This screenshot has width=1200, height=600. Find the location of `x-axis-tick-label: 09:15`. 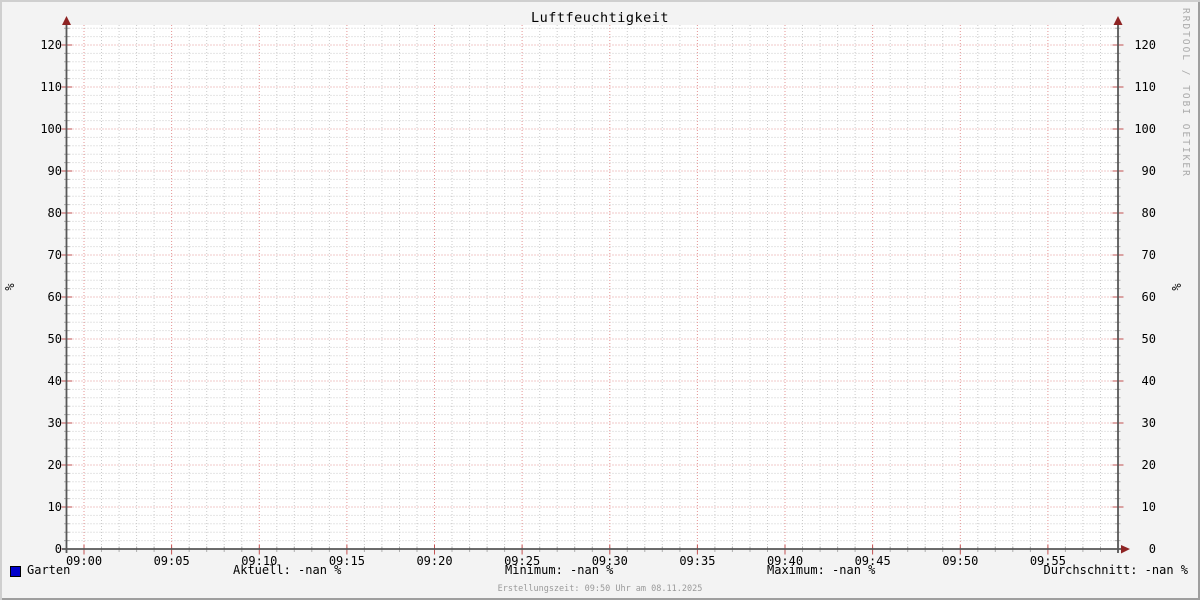

x-axis-tick-label: 09:15 is located at coordinates (346, 561).